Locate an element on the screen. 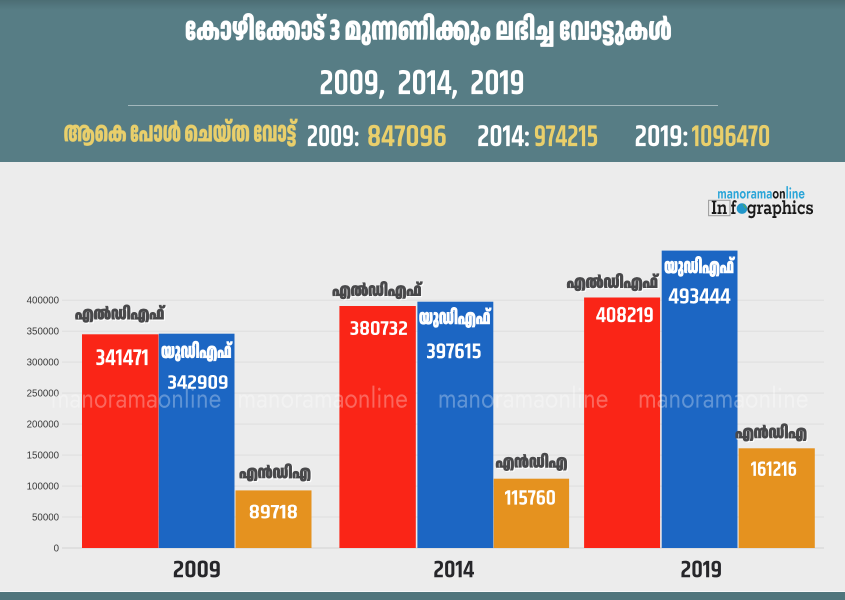  svg-text: 350000 is located at coordinates (43, 332).